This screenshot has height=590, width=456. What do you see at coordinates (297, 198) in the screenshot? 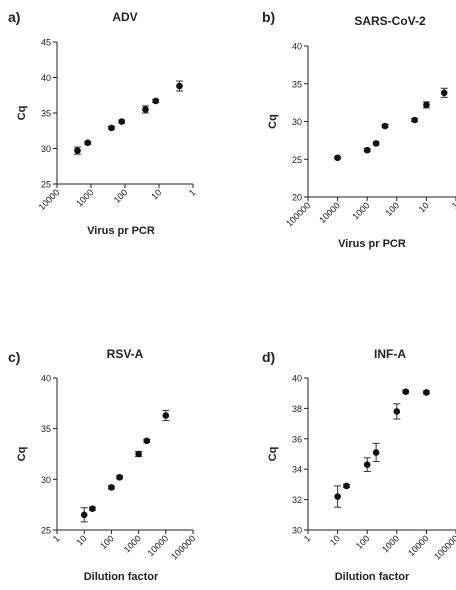
I see `y-tick-label: 20` at bounding box center [297, 198].